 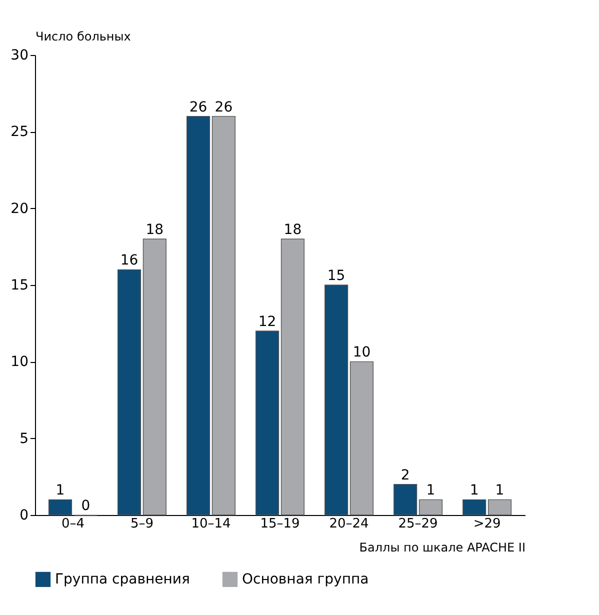 I want to click on data-label: 16, so click(x=129, y=260).